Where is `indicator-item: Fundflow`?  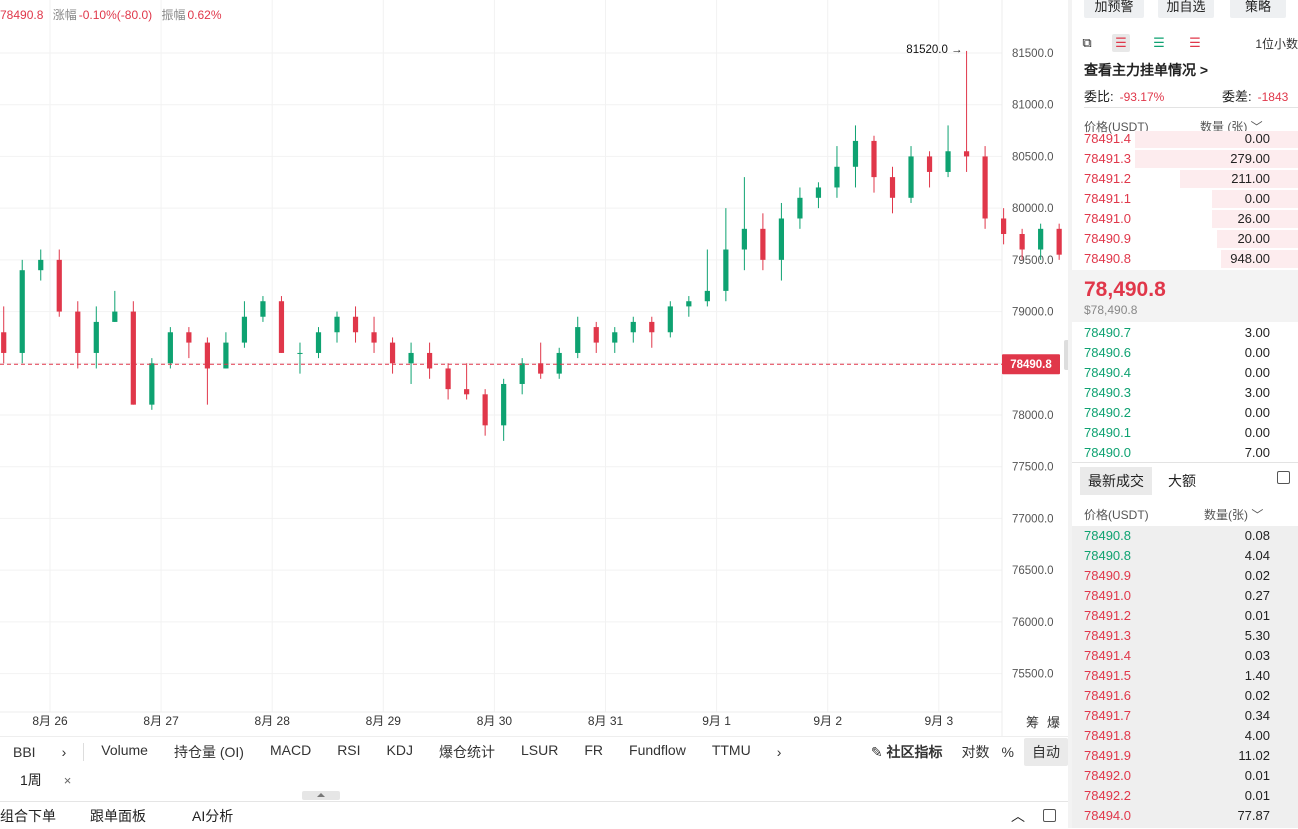 indicator-item: Fundflow is located at coordinates (657, 750).